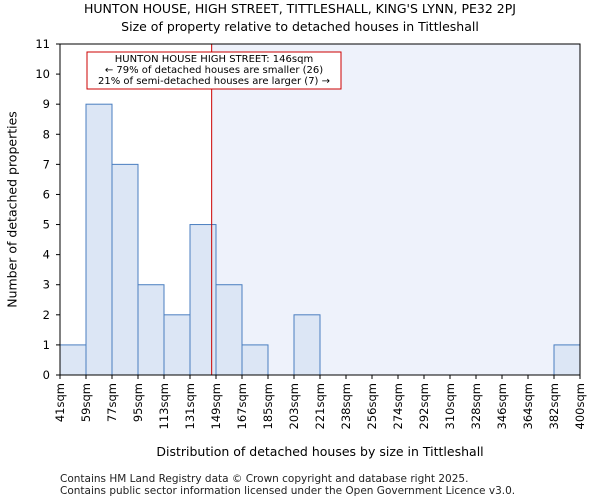  What do you see at coordinates (151, 330) in the screenshot?
I see `bar-95sqm` at bounding box center [151, 330].